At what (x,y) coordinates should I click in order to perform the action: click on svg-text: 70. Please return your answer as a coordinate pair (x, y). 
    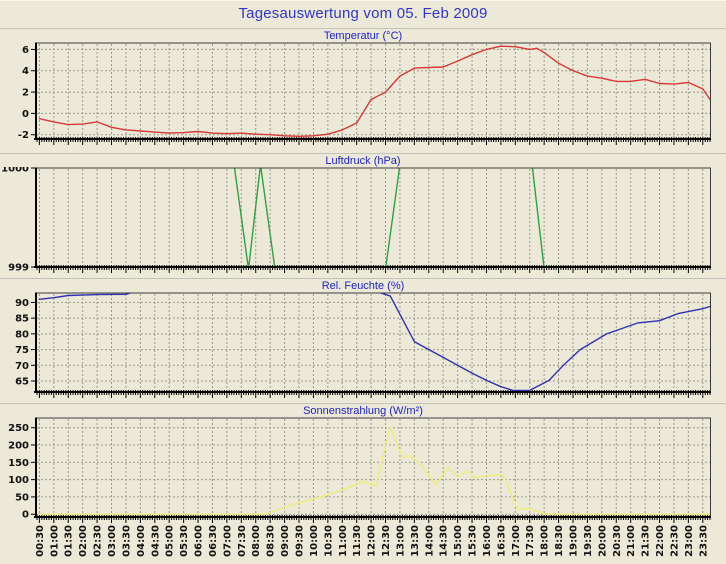
    Looking at the image, I should click on (22, 366).